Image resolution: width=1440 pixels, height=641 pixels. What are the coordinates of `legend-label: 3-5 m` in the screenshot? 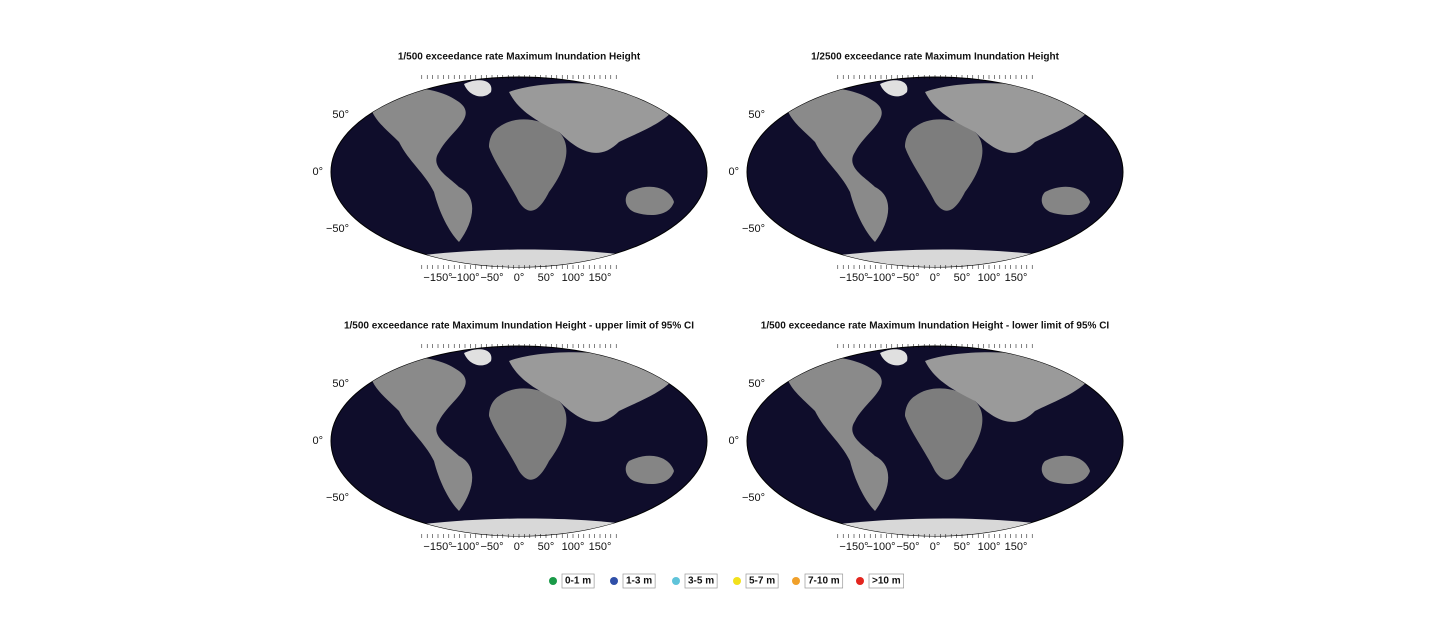 It's located at (701, 581).